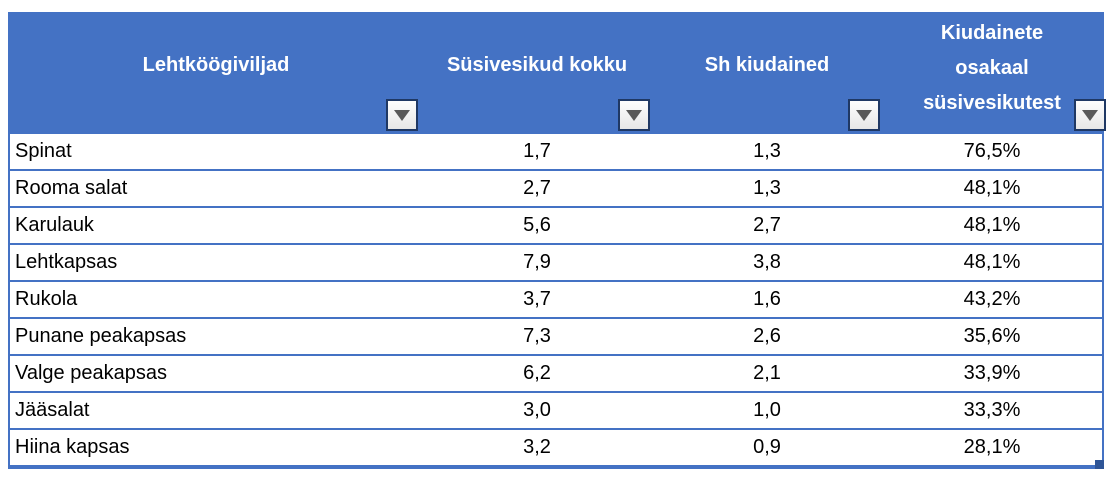  I want to click on cell-vegetable: Lehtkapsas, so click(66, 262).